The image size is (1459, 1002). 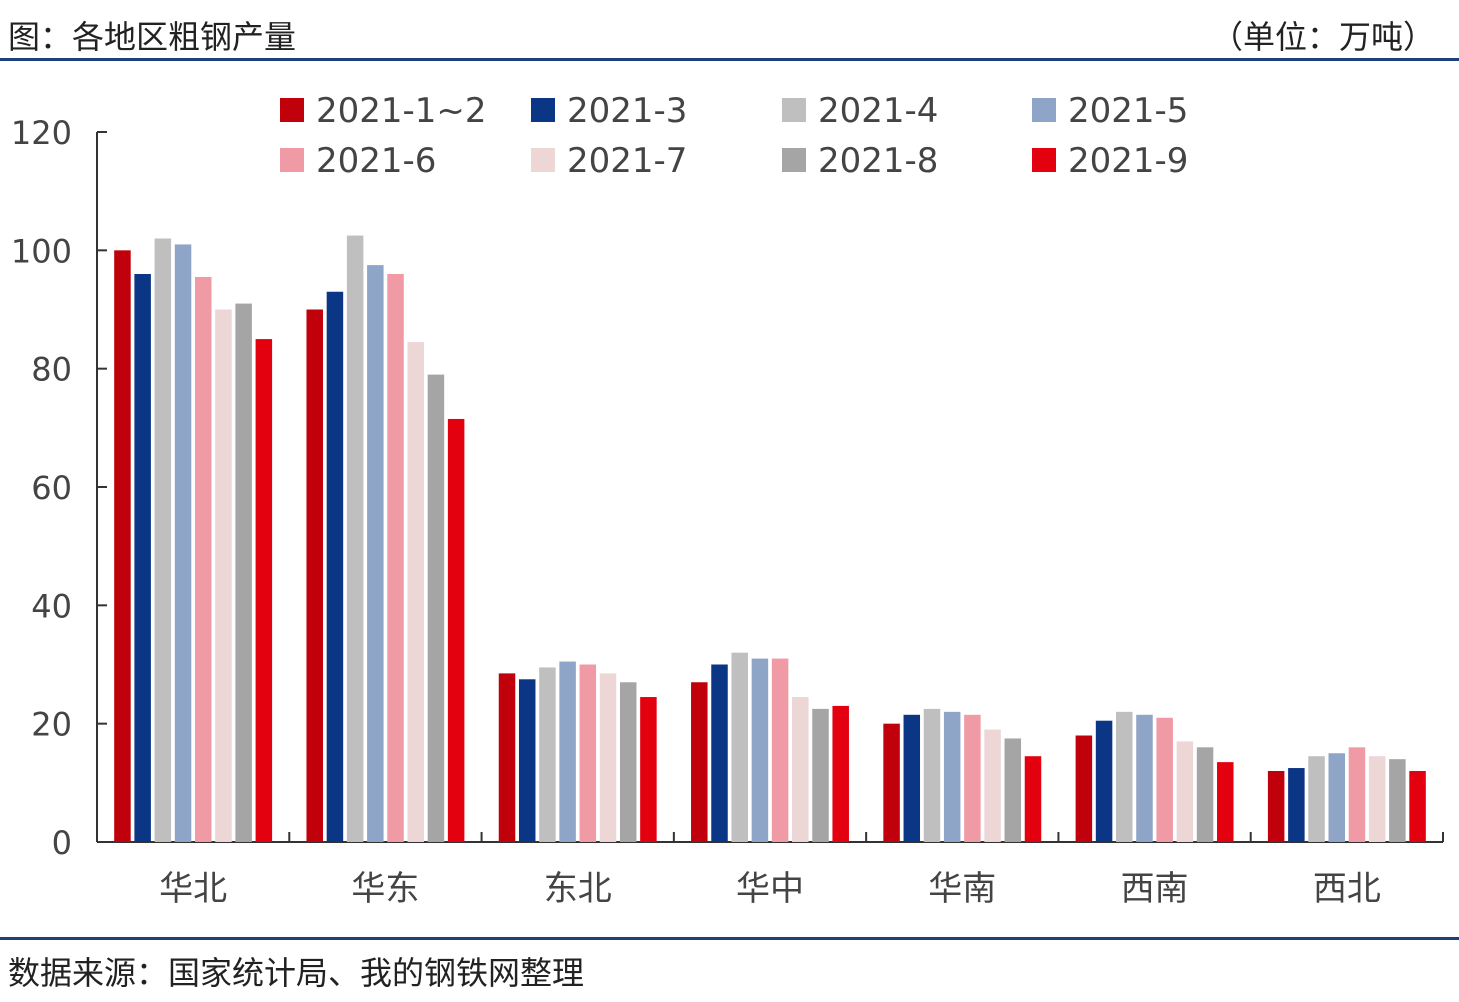 What do you see at coordinates (62, 843) in the screenshot?
I see `y-tick-label: 0` at bounding box center [62, 843].